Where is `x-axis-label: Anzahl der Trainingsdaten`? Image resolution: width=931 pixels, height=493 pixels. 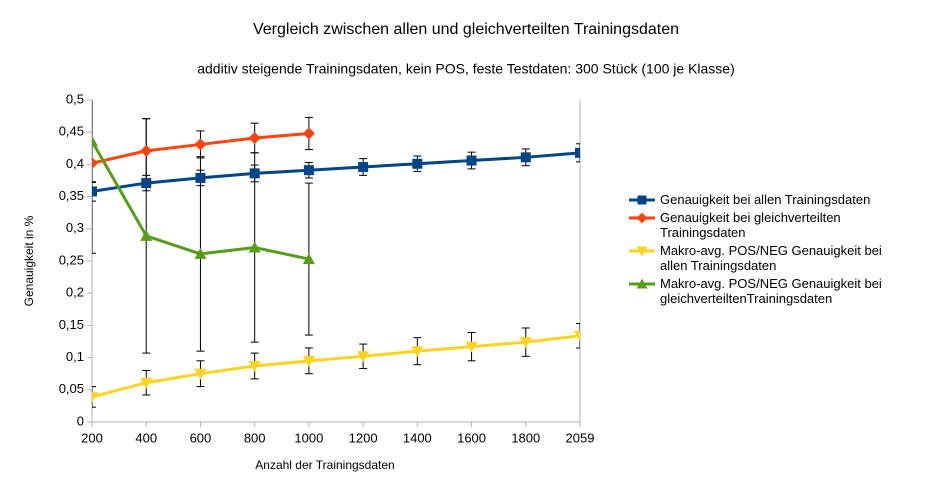
x-axis-label: Anzahl der Trainingsdaten is located at coordinates (324, 465).